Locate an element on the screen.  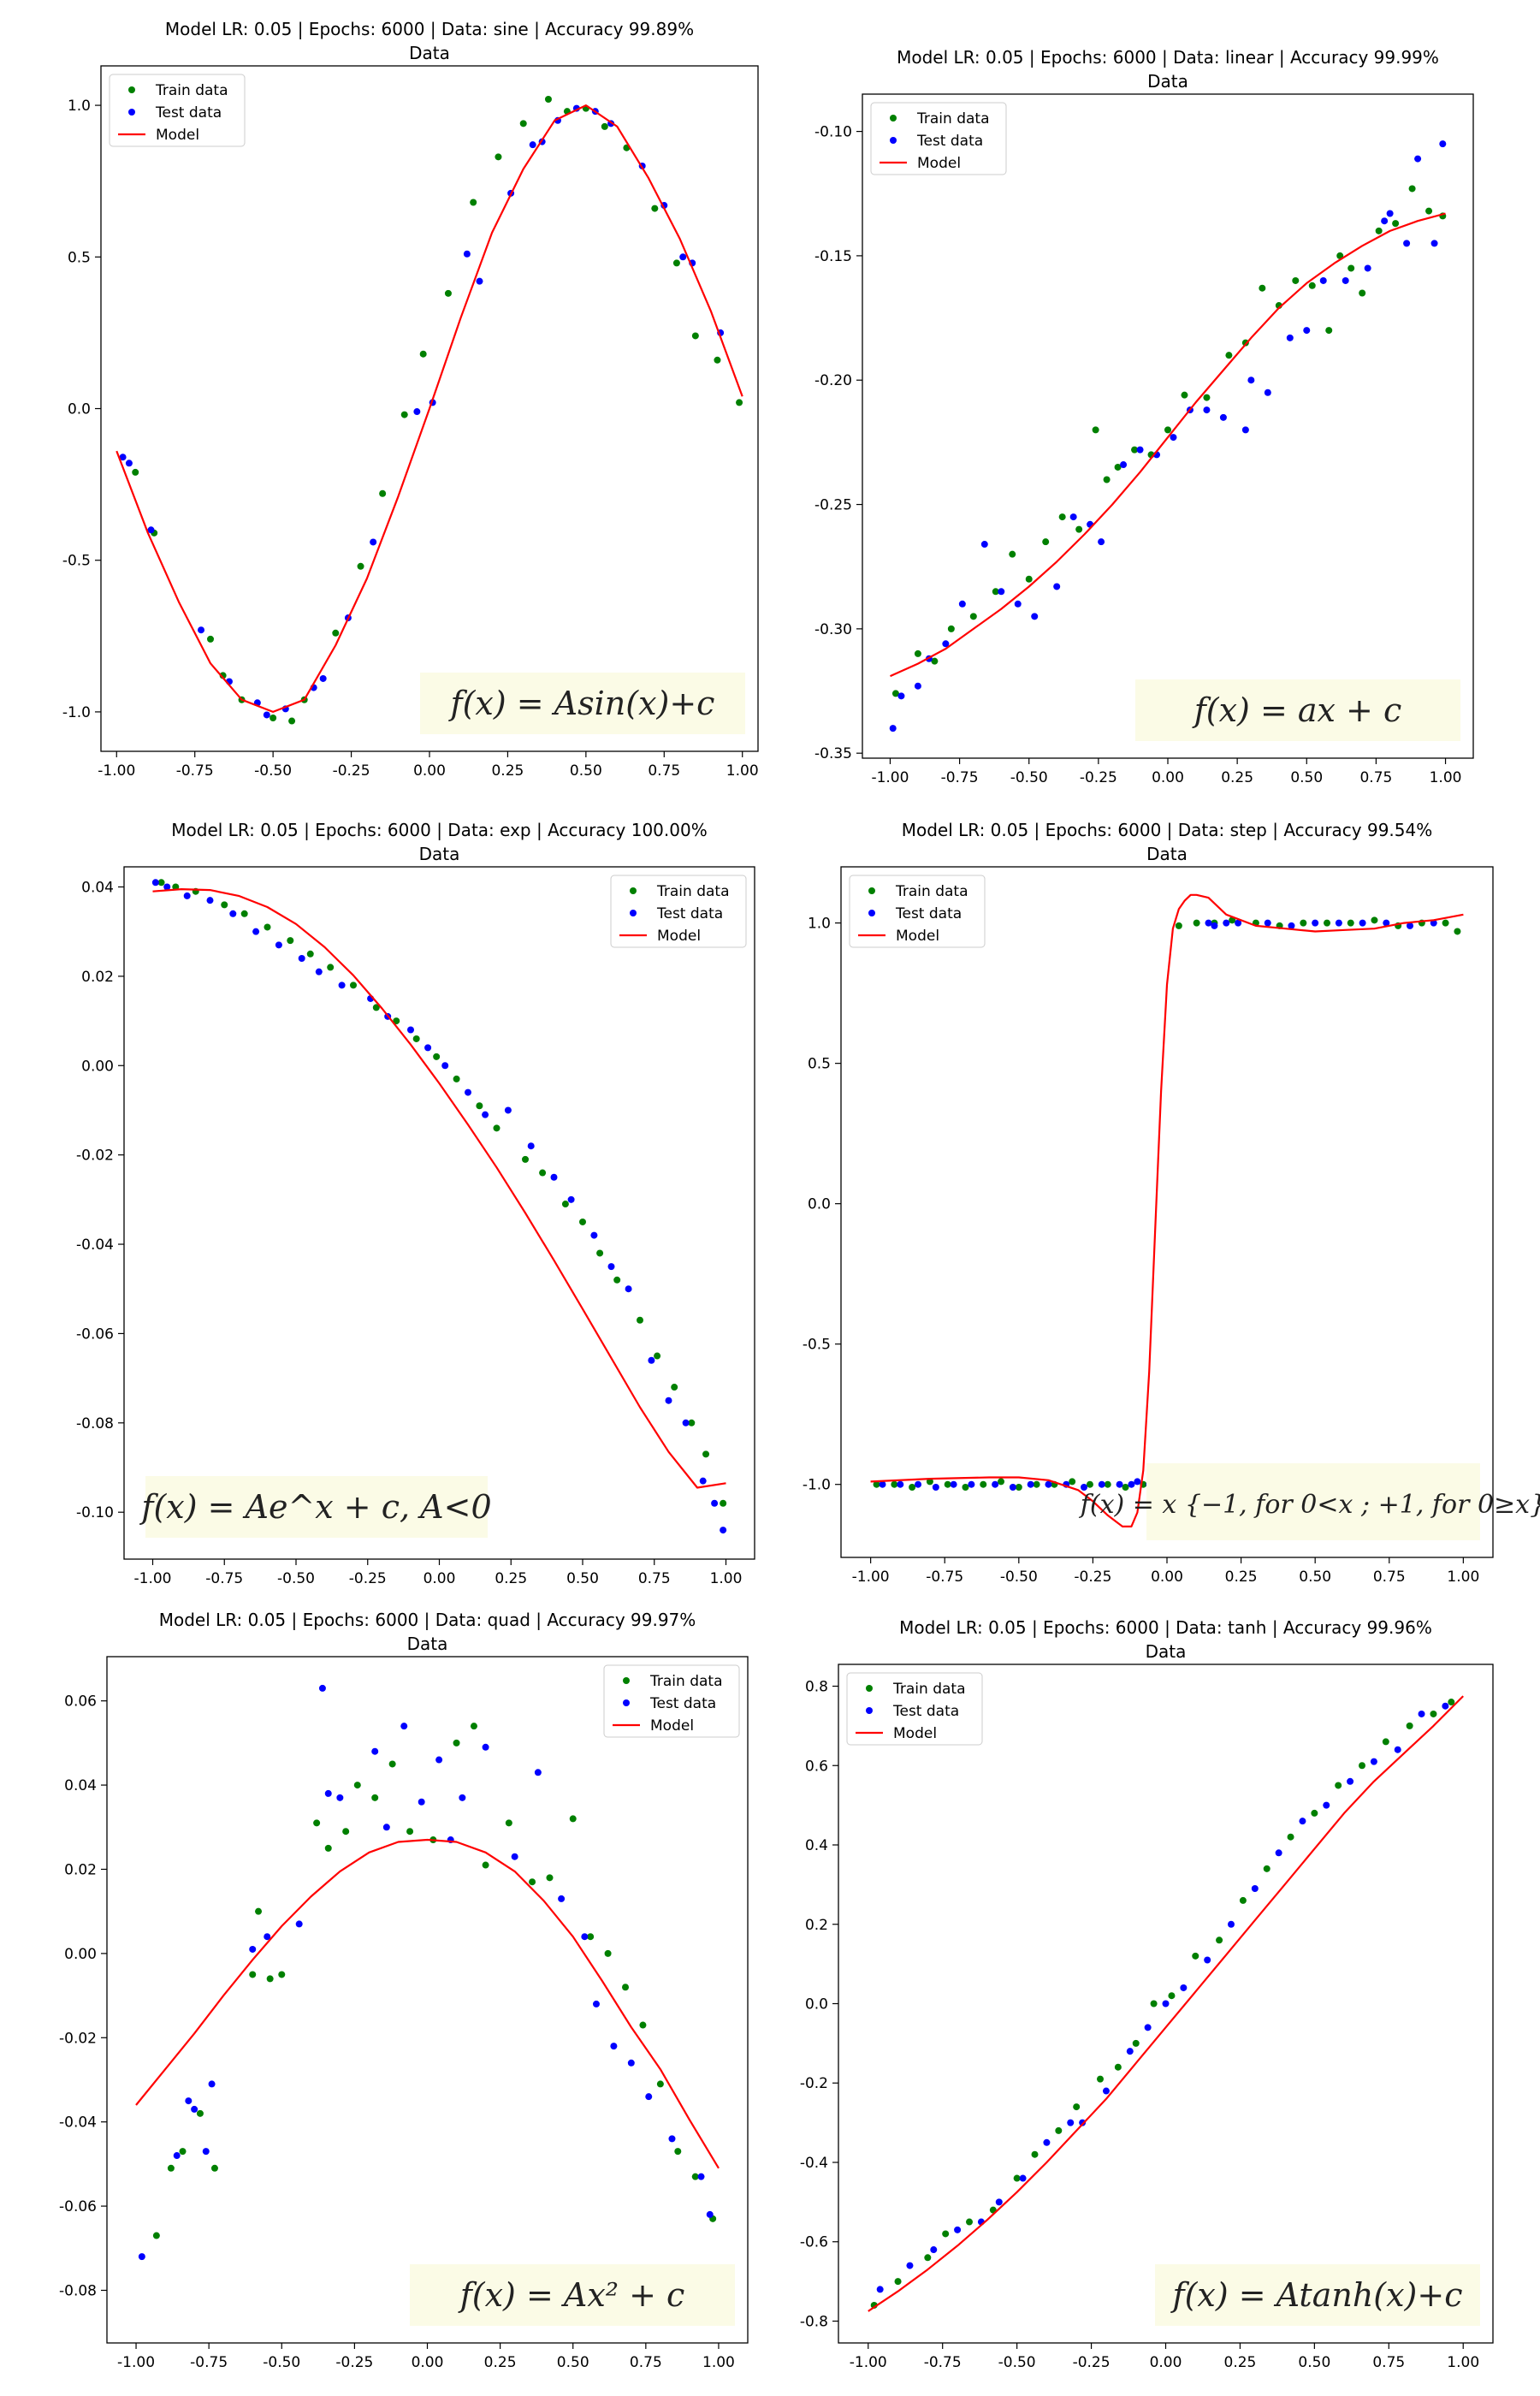
chart-subtitle: Data is located at coordinates (1166, 1651).